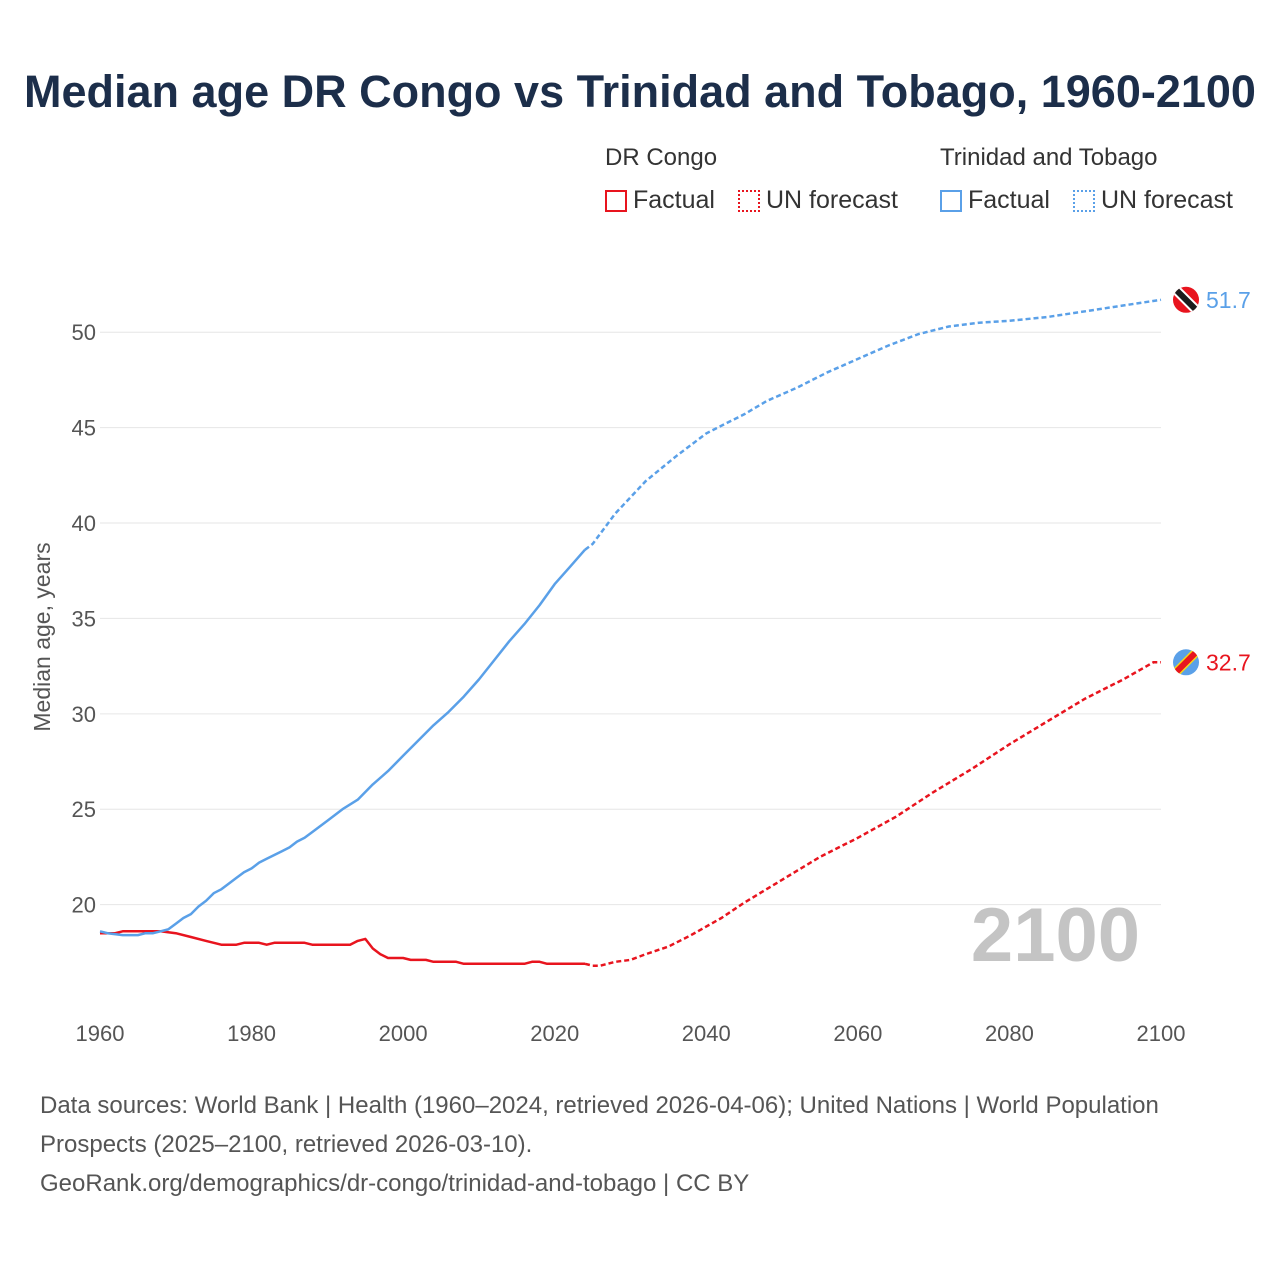 The height and width of the screenshot is (1280, 1280). I want to click on x-tick-label: 2100, so click(1161, 1033).